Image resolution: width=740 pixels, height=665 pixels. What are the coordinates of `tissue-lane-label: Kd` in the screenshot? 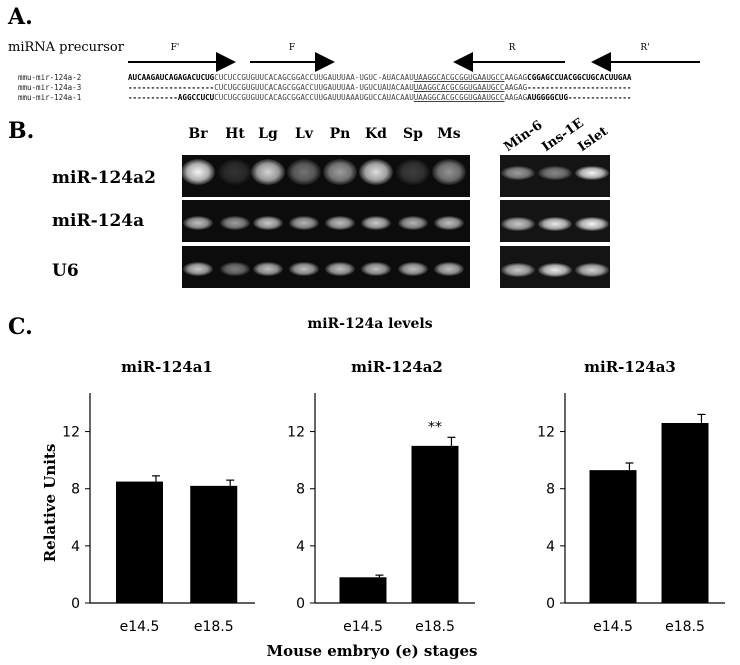 It's located at (376, 134).